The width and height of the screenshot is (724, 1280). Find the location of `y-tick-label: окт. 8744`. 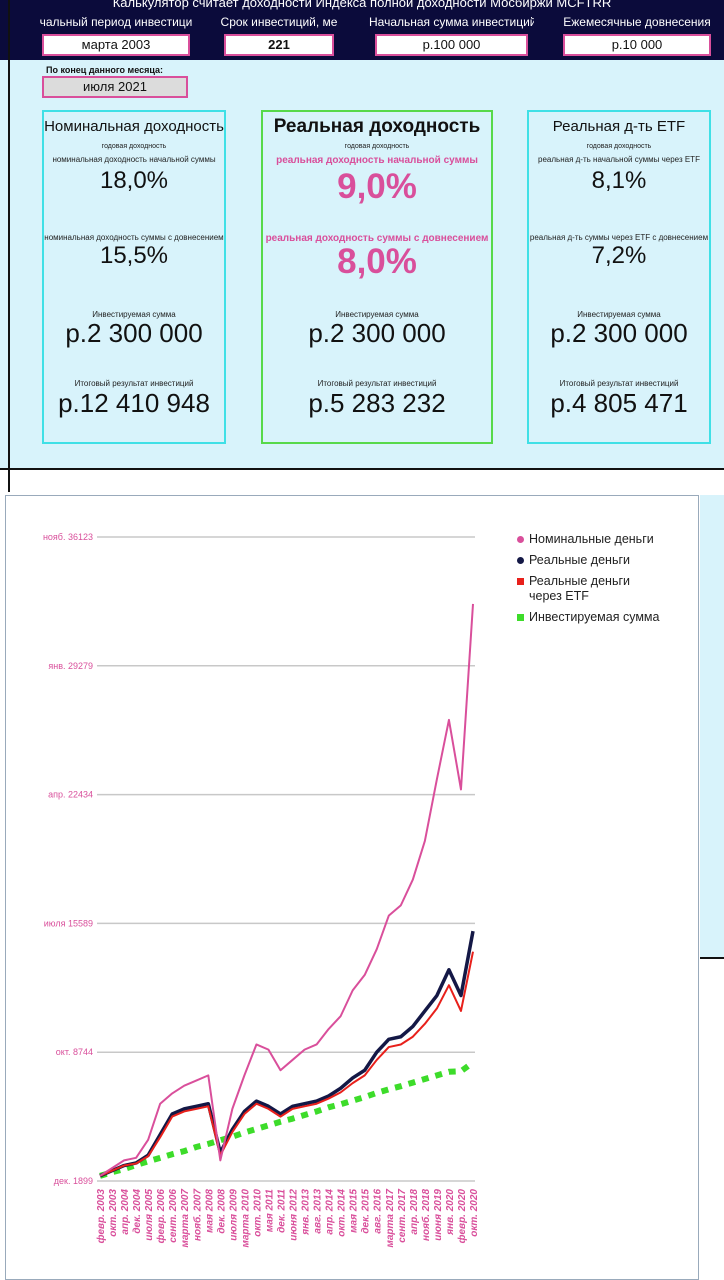

y-tick-label: окт. 8744 is located at coordinates (74, 1052).